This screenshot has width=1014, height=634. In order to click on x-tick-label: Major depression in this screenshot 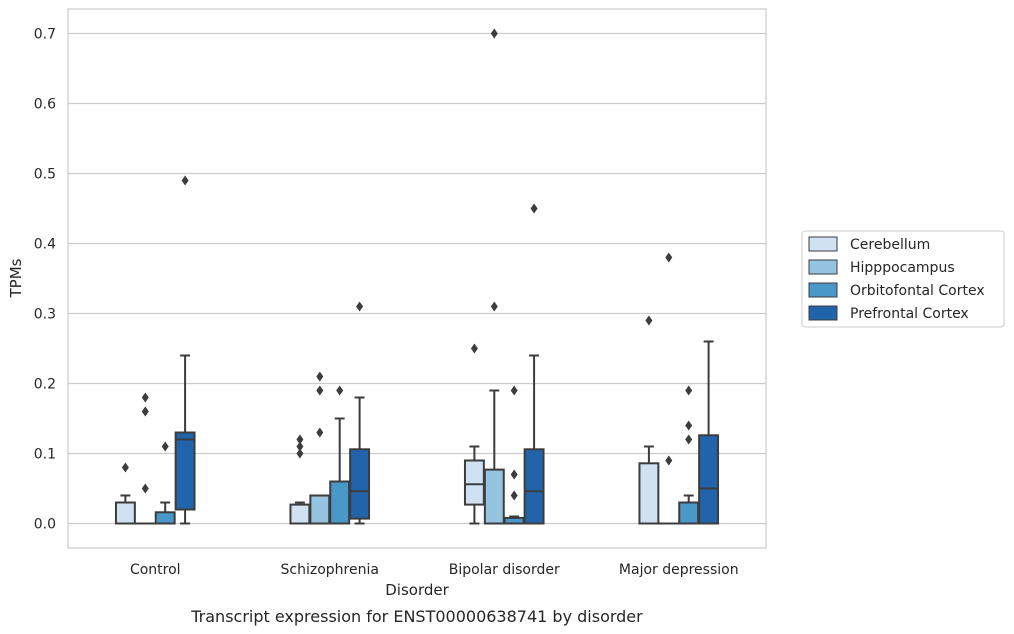, I will do `click(679, 570)`.